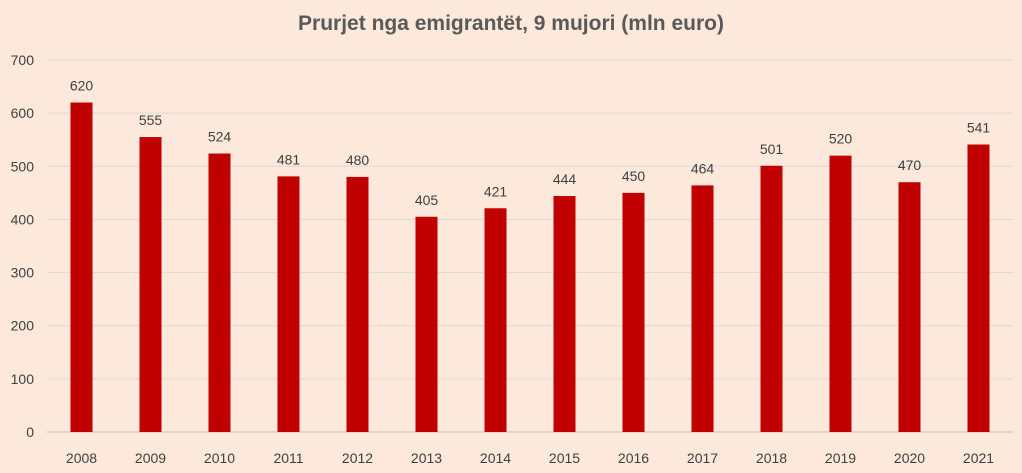  I want to click on data-label: 620, so click(82, 86).